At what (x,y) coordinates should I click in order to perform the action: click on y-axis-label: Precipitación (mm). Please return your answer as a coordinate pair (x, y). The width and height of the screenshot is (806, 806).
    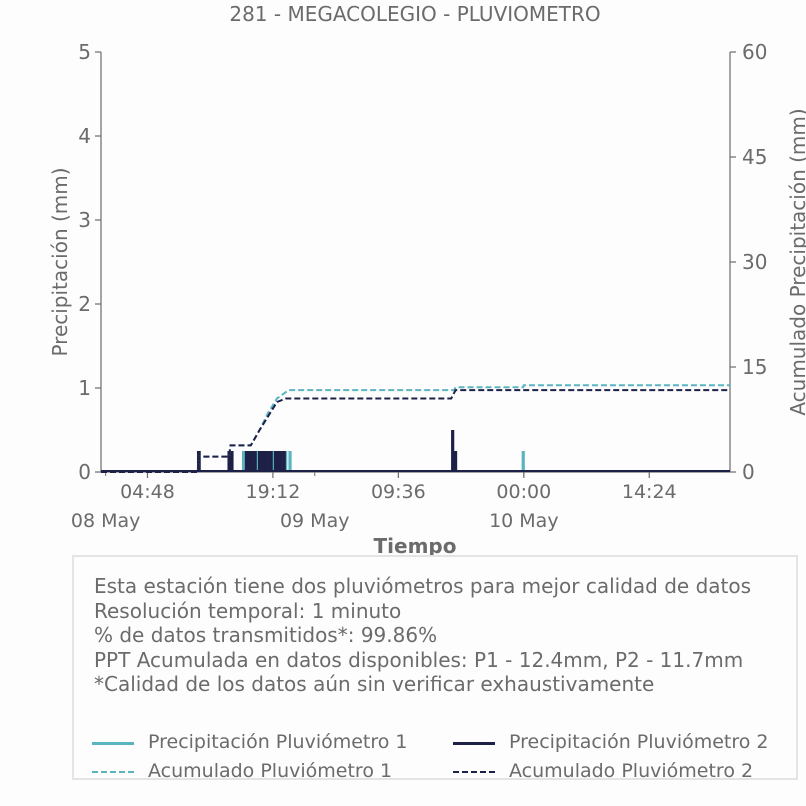
    Looking at the image, I should click on (60, 261).